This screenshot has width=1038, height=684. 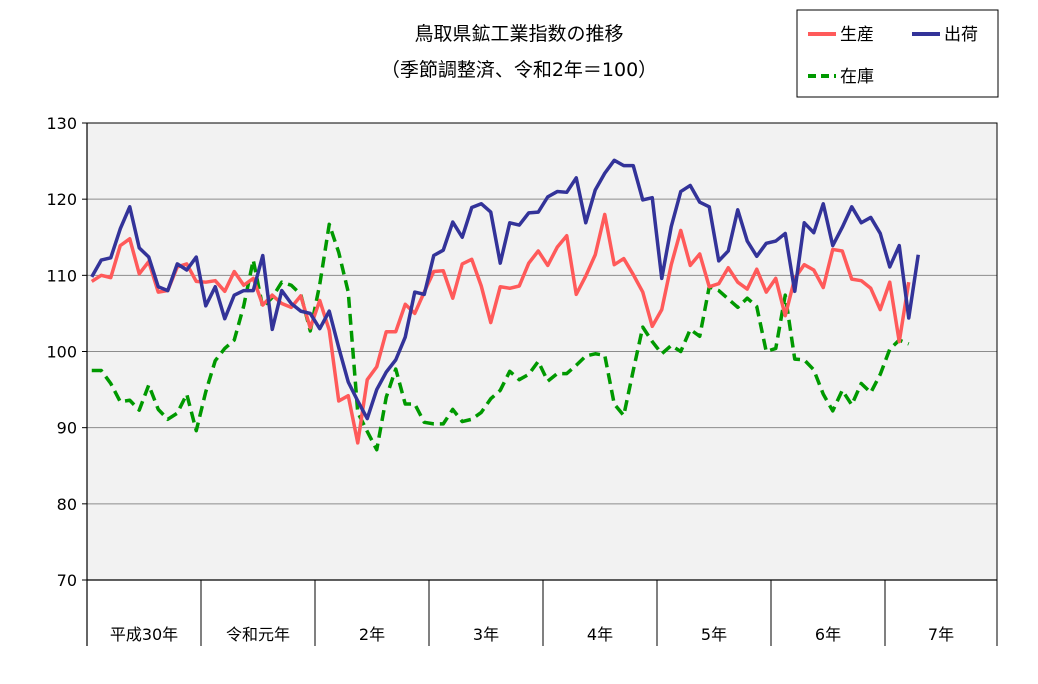 What do you see at coordinates (372, 634) in the screenshot?
I see `x-category-label: 2年` at bounding box center [372, 634].